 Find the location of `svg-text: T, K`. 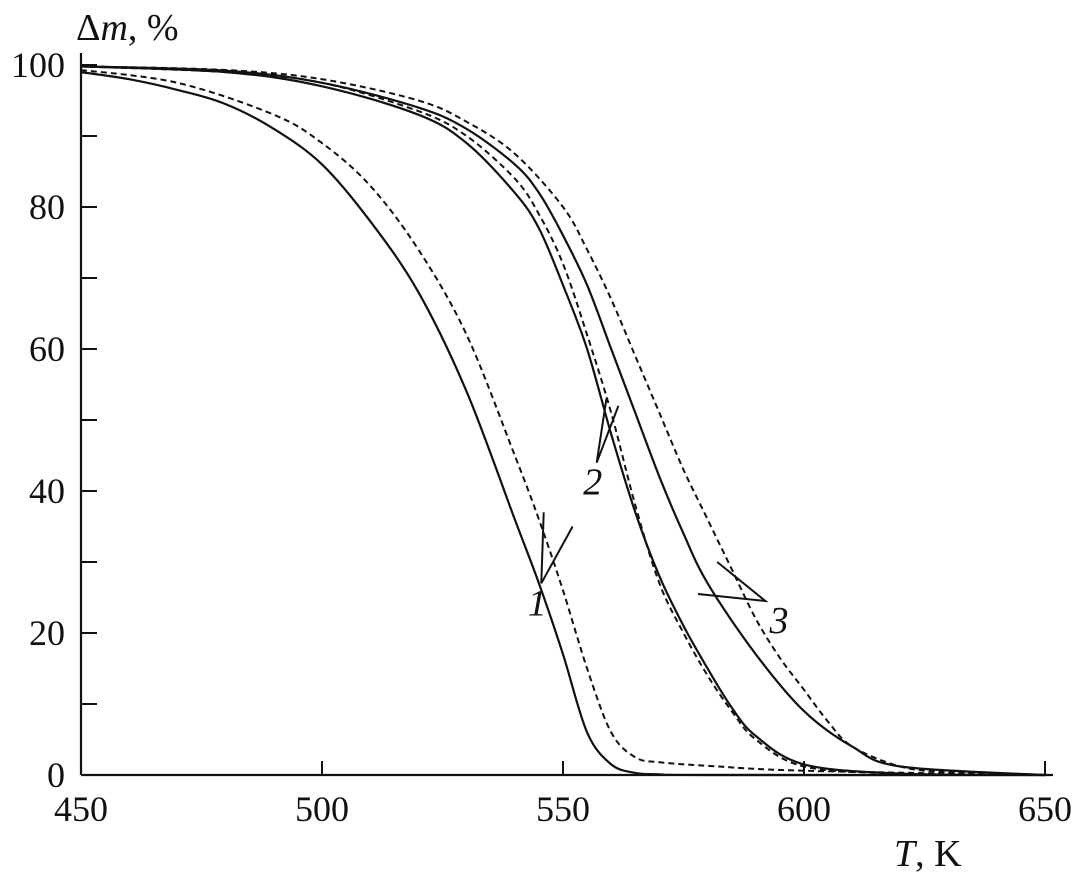

svg-text: T, K is located at coordinates (928, 854).